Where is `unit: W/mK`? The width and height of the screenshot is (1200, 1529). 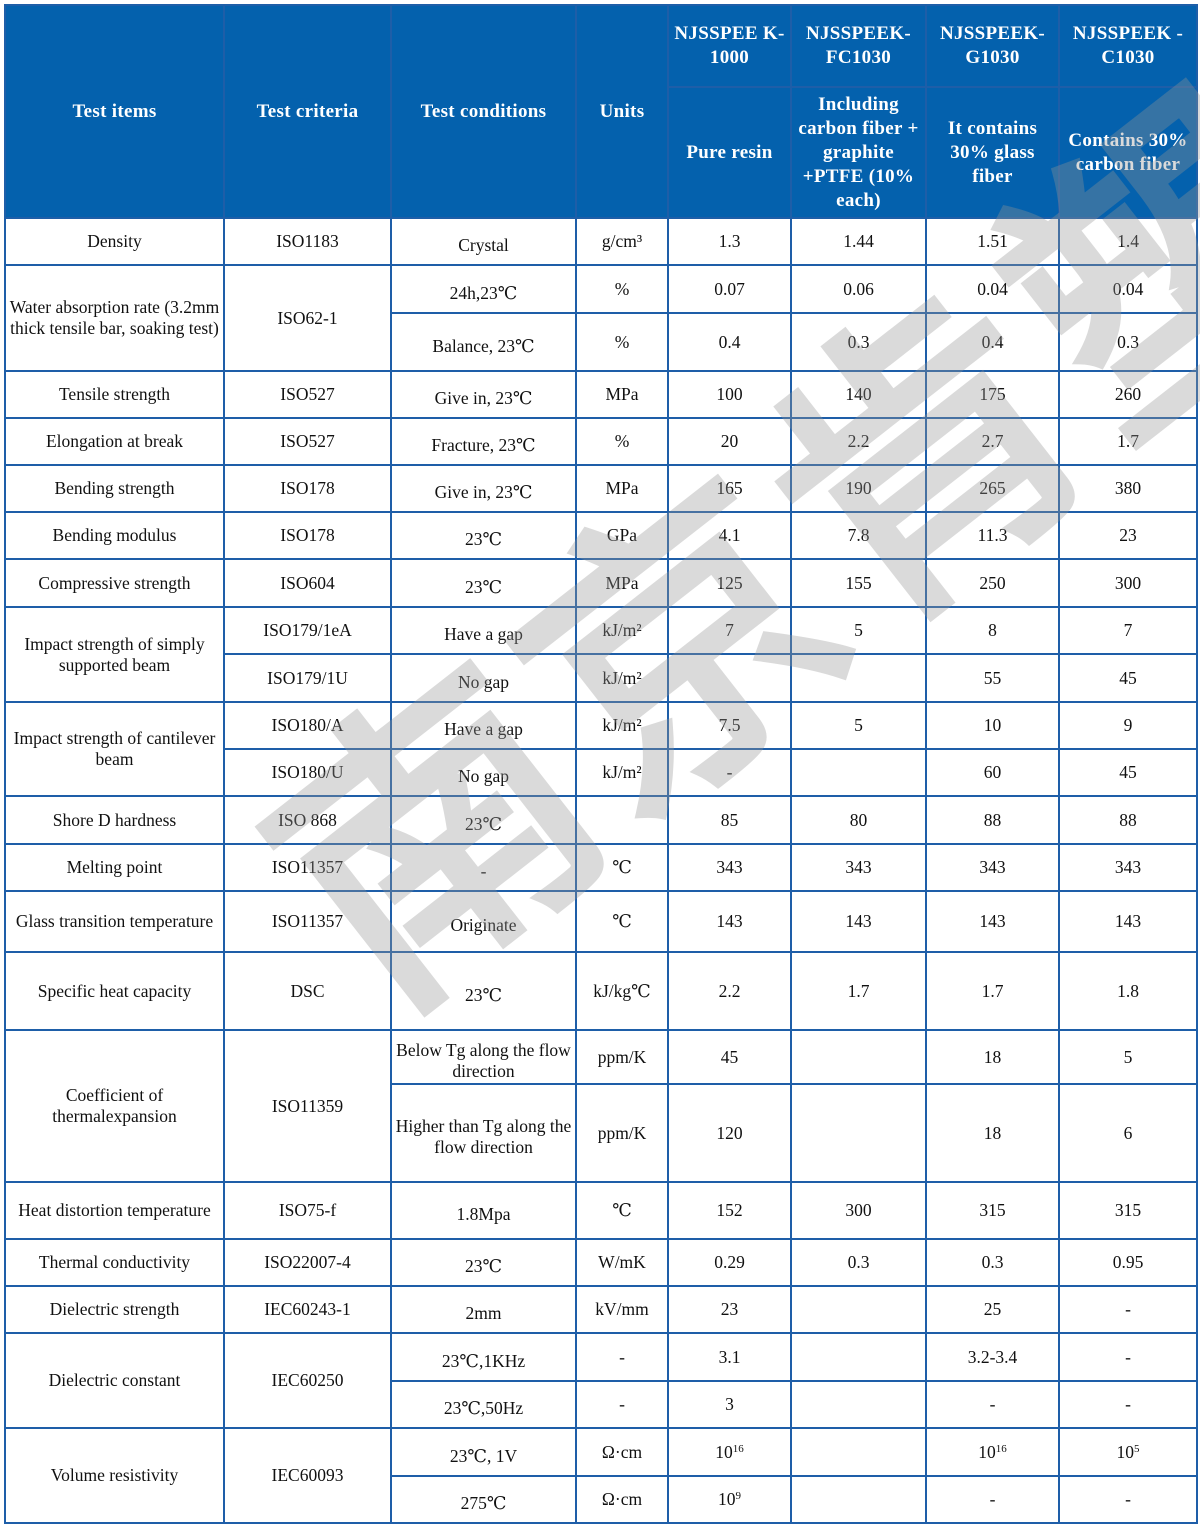 unit: W/mK is located at coordinates (622, 1262).